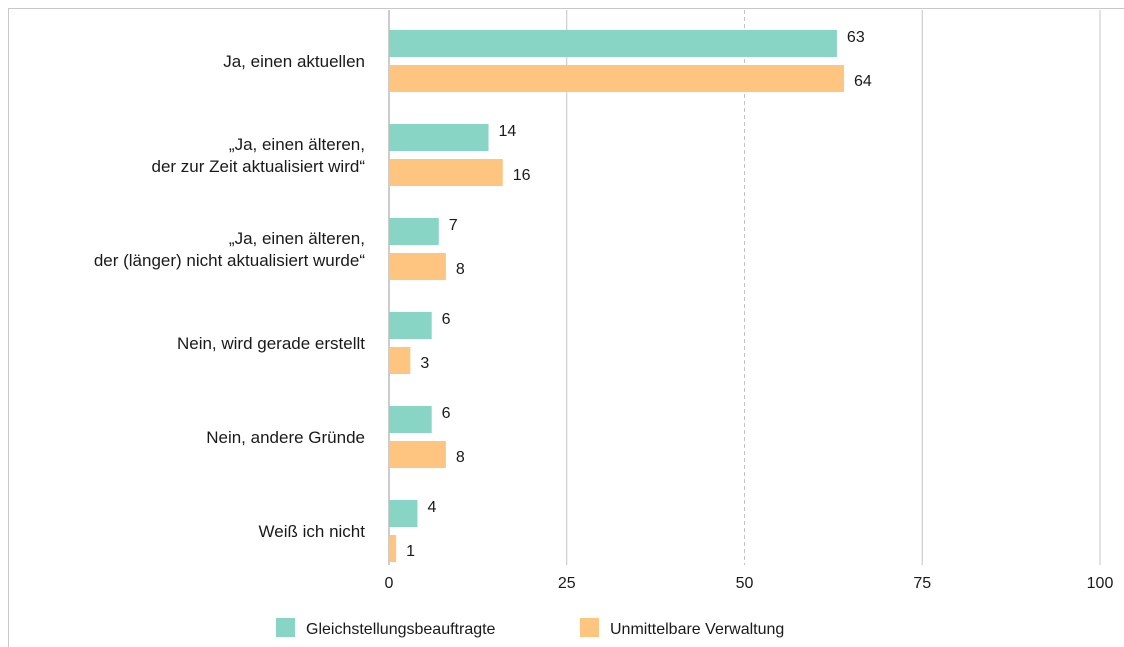 Image resolution: width=1124 pixels, height=647 pixels. What do you see at coordinates (401, 629) in the screenshot?
I see `legend-label-0: Gleichstellungsbeauftragte` at bounding box center [401, 629].